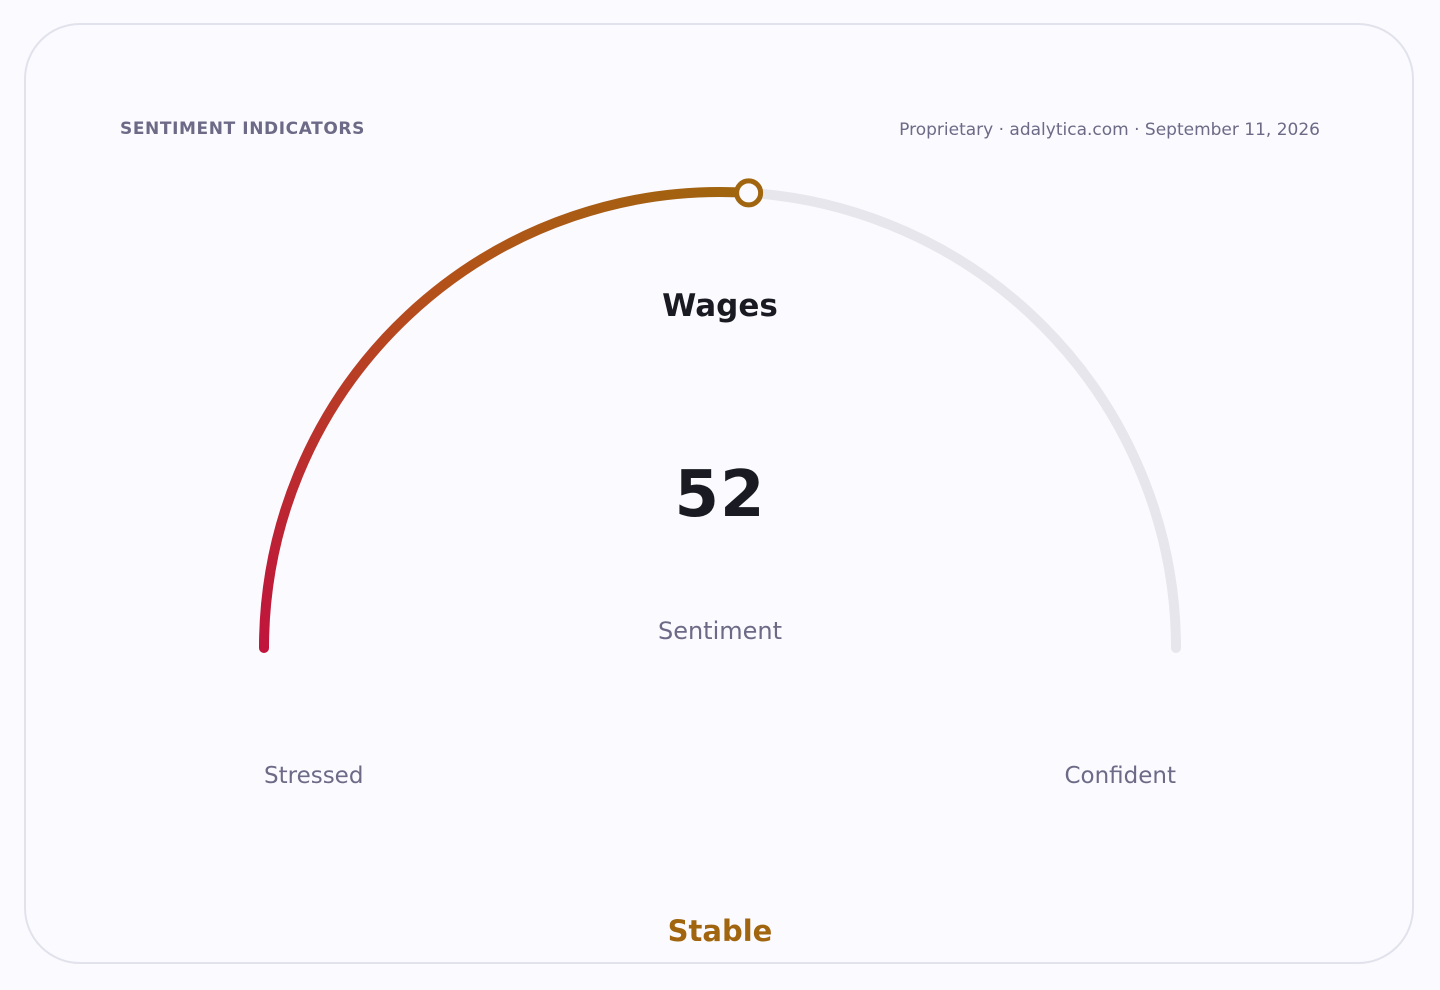 The height and width of the screenshot is (990, 1440). I want to click on gauge-min-label: Stressed, so click(314, 776).